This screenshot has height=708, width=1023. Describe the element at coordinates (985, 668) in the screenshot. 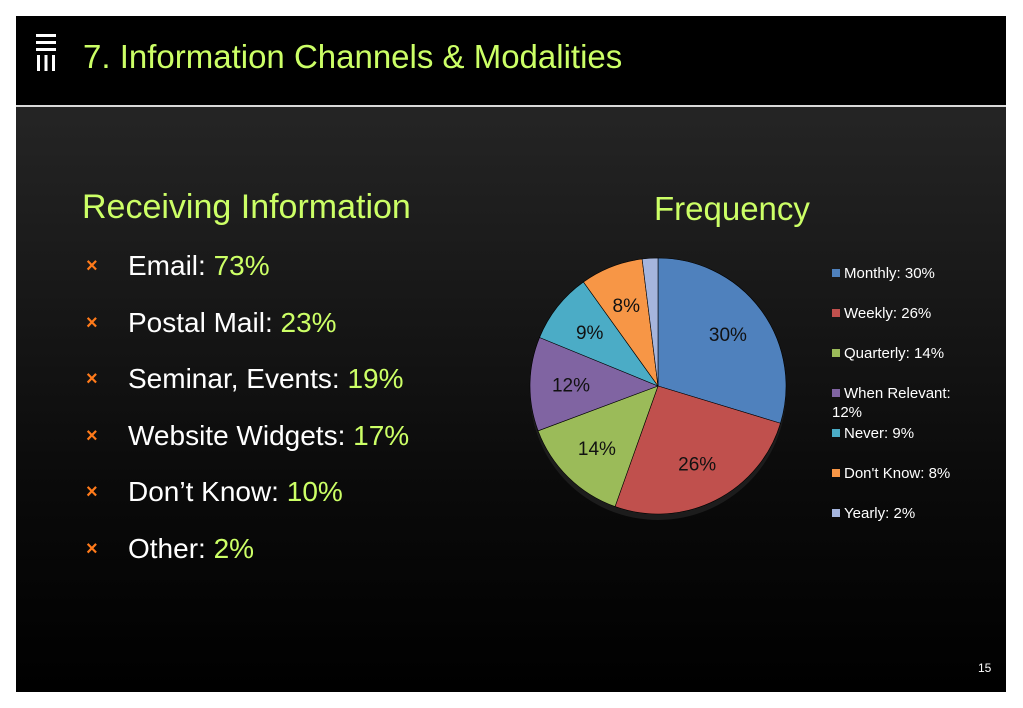

I see `page-number: 15` at that location.